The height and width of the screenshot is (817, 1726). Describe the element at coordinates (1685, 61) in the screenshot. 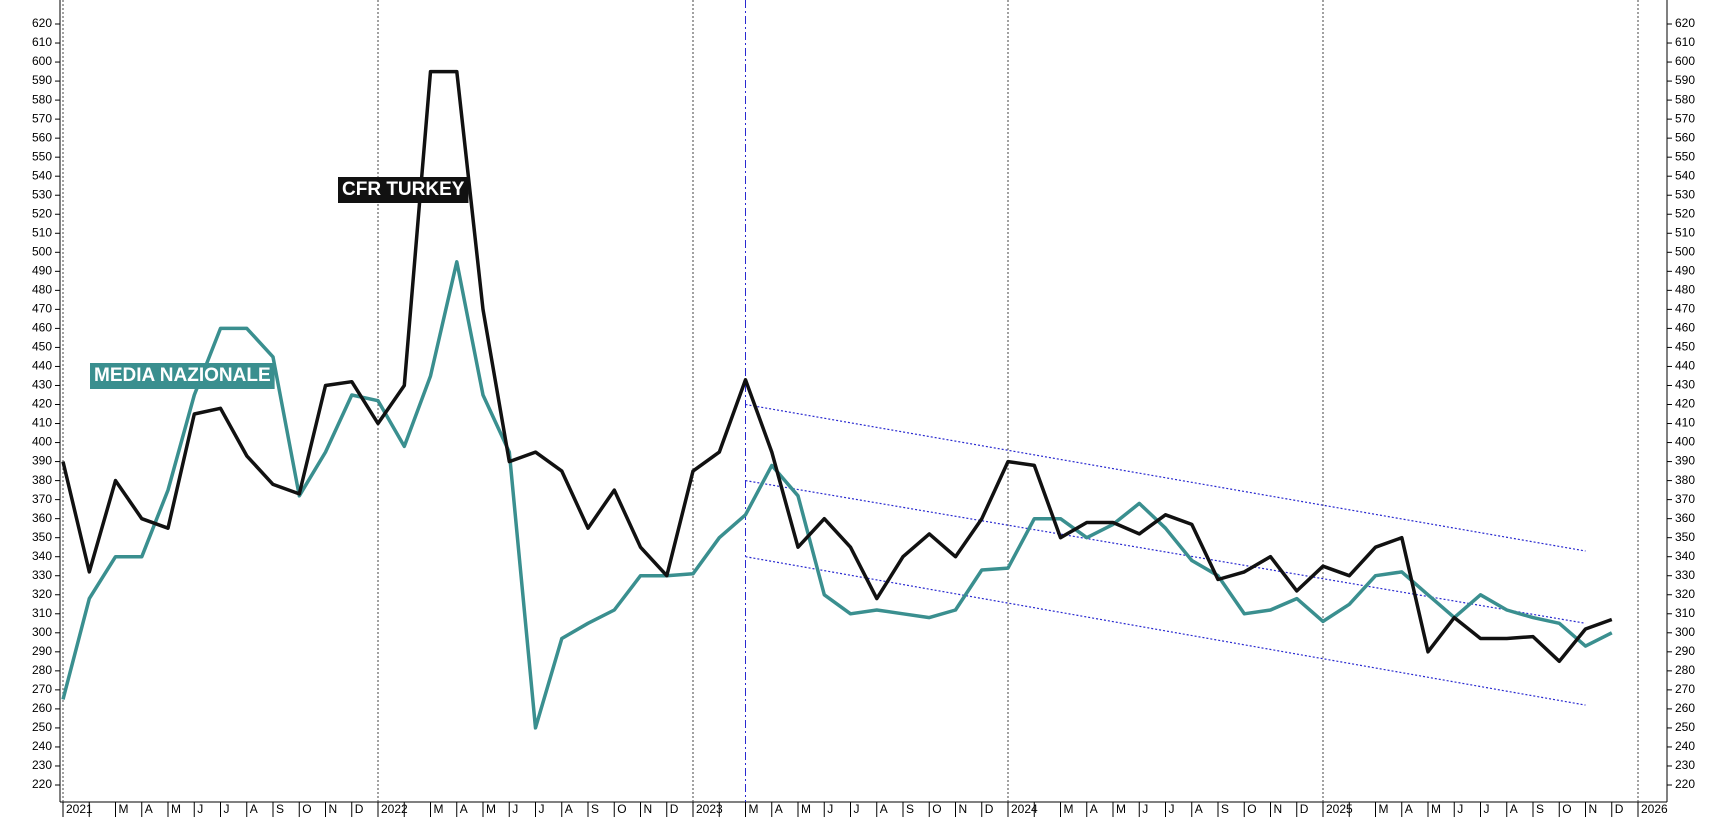

I see `y-tick-label: 600` at that location.